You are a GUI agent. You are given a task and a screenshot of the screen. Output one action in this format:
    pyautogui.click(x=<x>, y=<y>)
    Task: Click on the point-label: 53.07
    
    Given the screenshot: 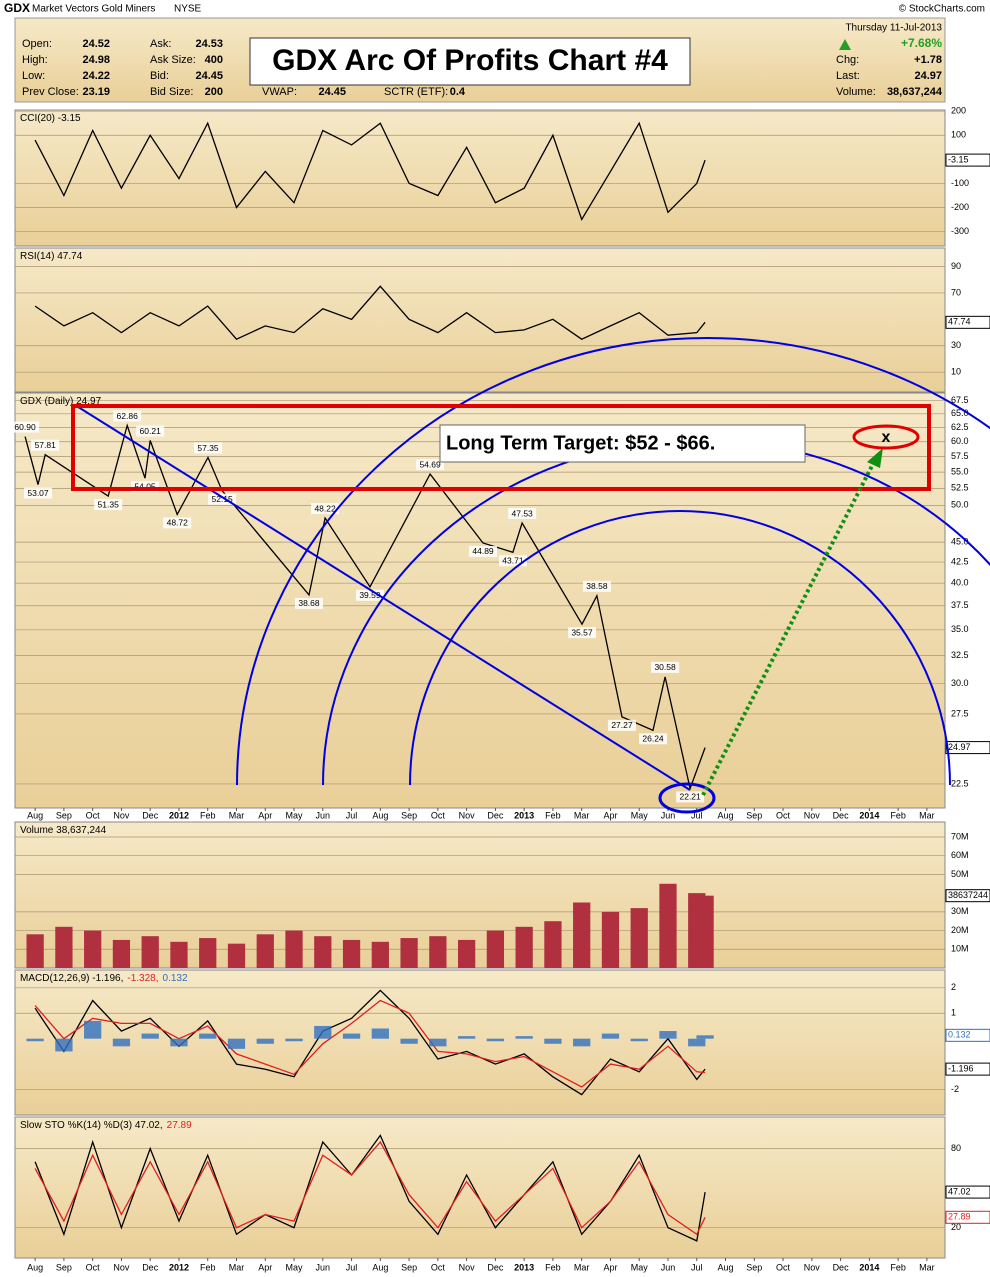 What is the action you would take?
    pyautogui.click(x=38, y=493)
    